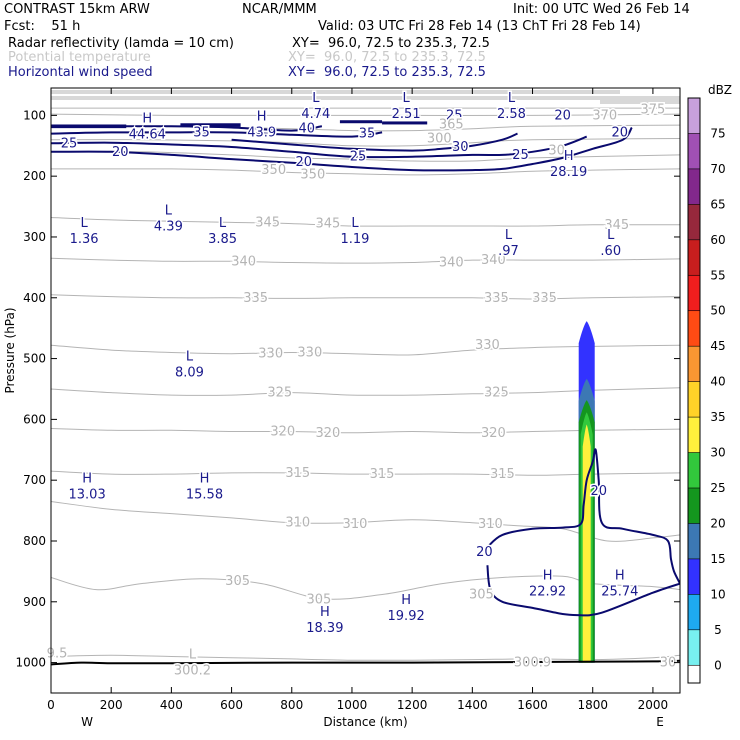  I want to click on wind-contour-label-3: 40, so click(307, 129).